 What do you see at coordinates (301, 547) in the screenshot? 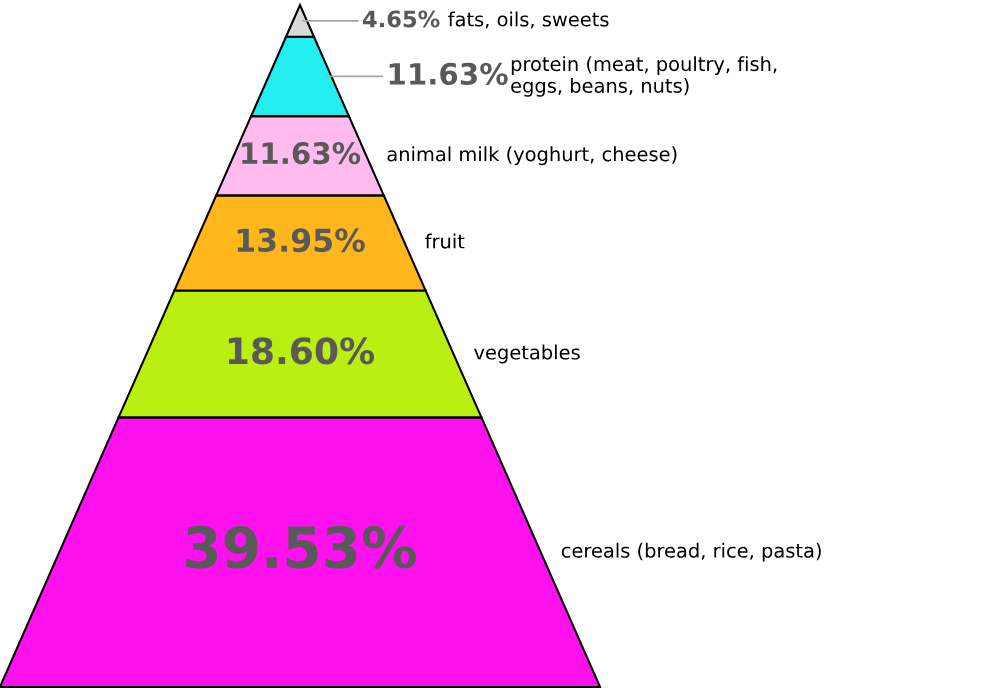
I see `data-label: 39.53%` at bounding box center [301, 547].